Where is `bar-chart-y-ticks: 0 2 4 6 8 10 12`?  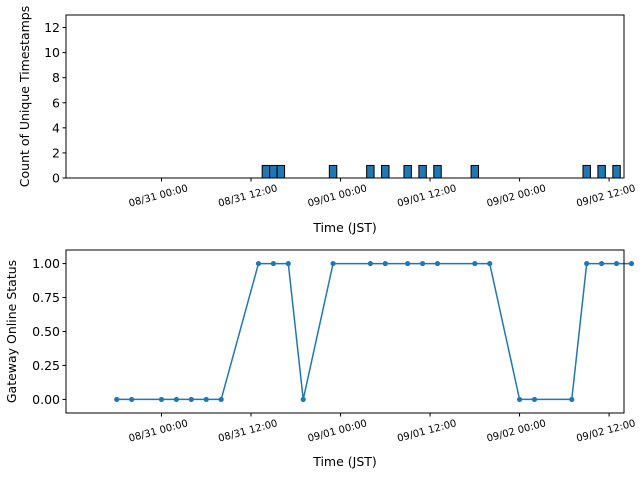 bar-chart-y-ticks: 0 2 4 6 8 10 12 is located at coordinates (55, 103).